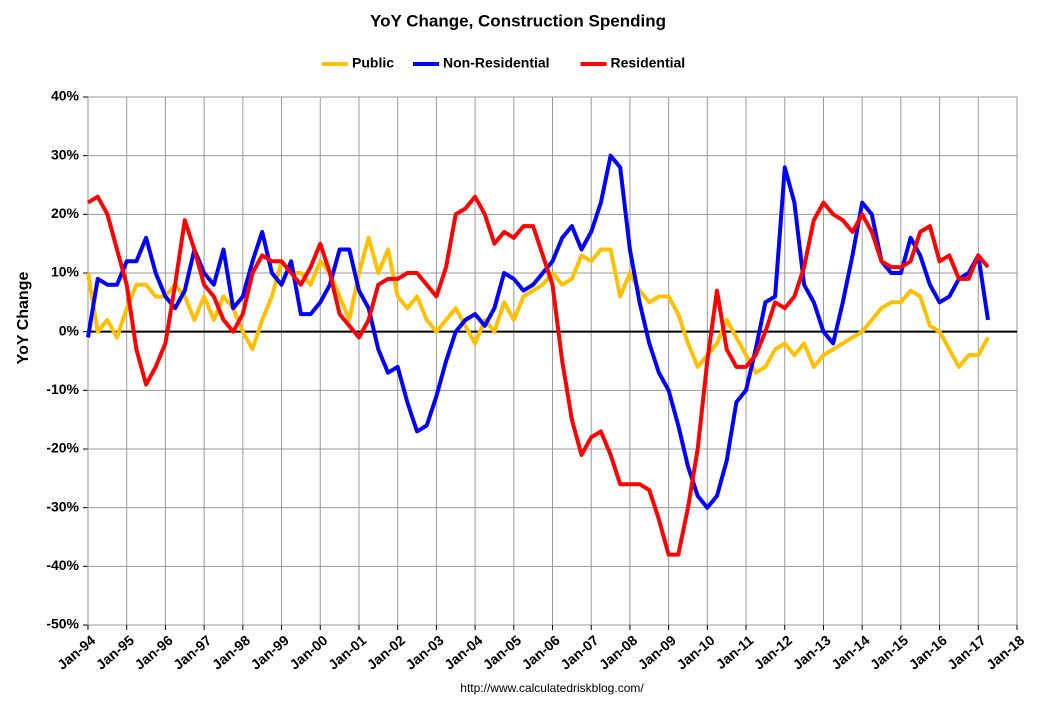 The height and width of the screenshot is (703, 1049). Describe the element at coordinates (618, 652) in the screenshot. I see `x-tick-label: Jan-08` at that location.